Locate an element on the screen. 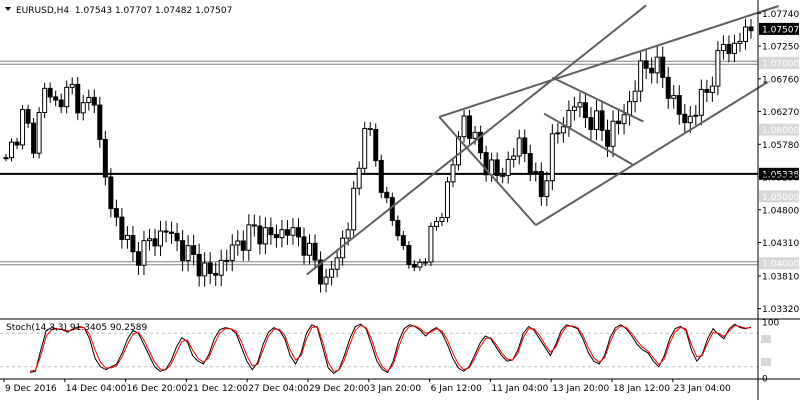  stochastic-pane is located at coordinates (379, 349).